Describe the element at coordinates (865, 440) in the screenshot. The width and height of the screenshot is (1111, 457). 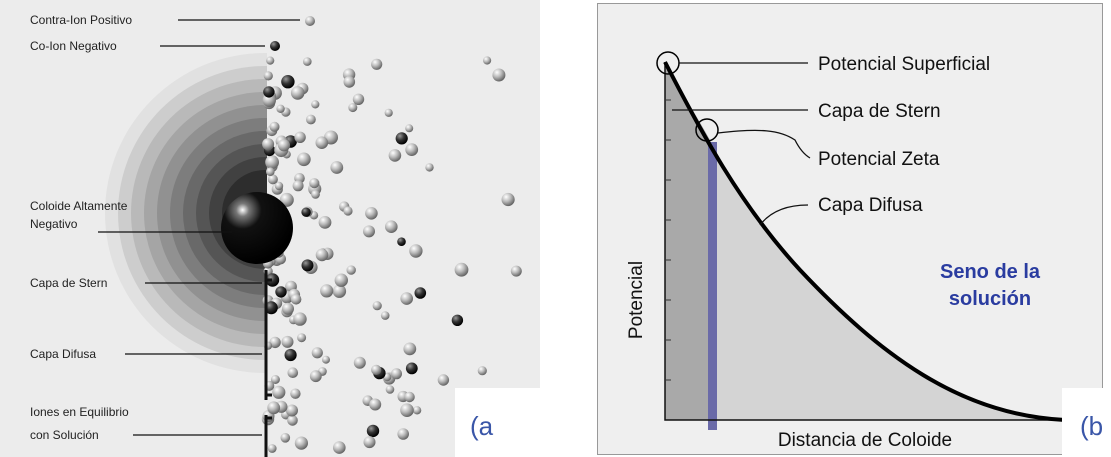
I see `x-axis-label: Distancia de Coloide` at that location.